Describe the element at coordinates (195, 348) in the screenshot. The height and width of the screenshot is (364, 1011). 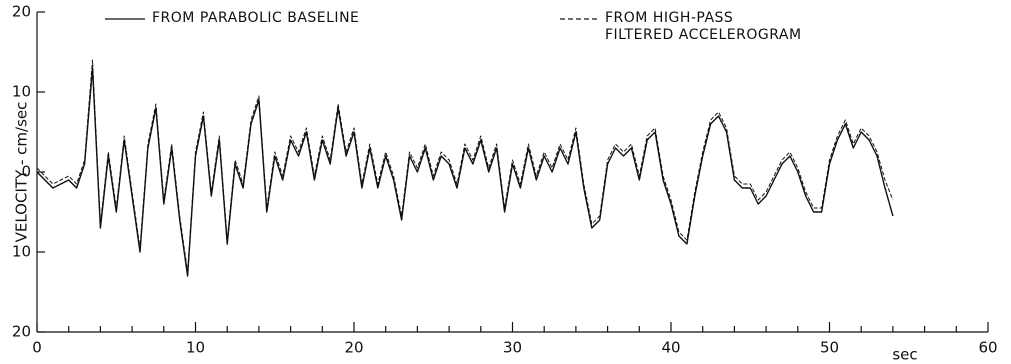
I see `x-tick-label: 10` at that location.